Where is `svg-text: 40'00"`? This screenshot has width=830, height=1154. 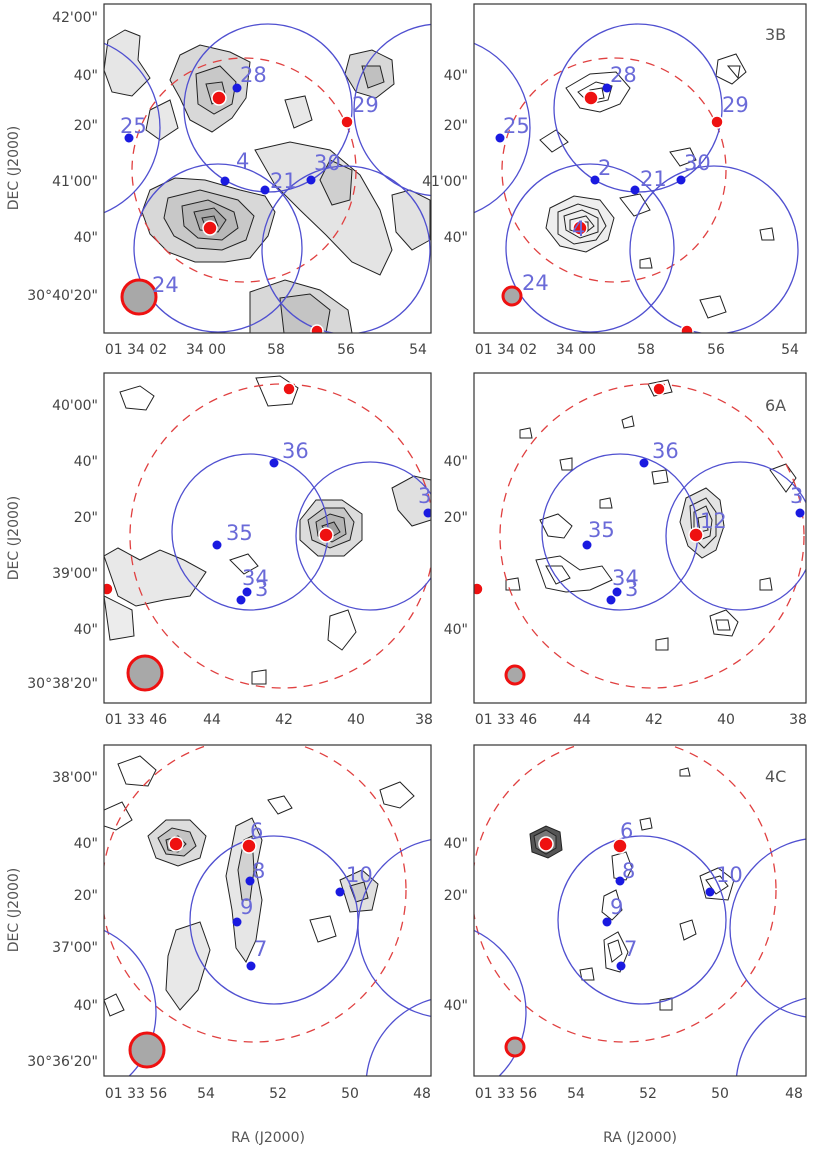 svg-text: 40'00" is located at coordinates (75, 406).